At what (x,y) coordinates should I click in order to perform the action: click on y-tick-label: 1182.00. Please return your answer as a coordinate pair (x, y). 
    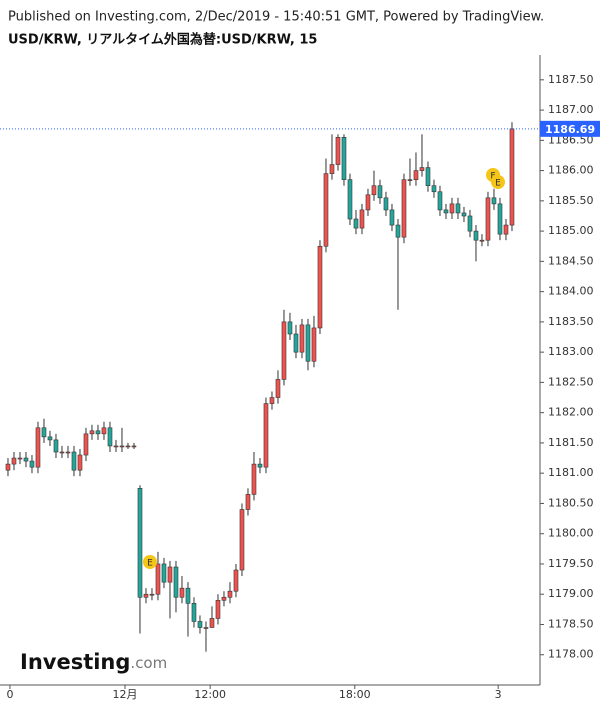
    Looking at the image, I should click on (571, 412).